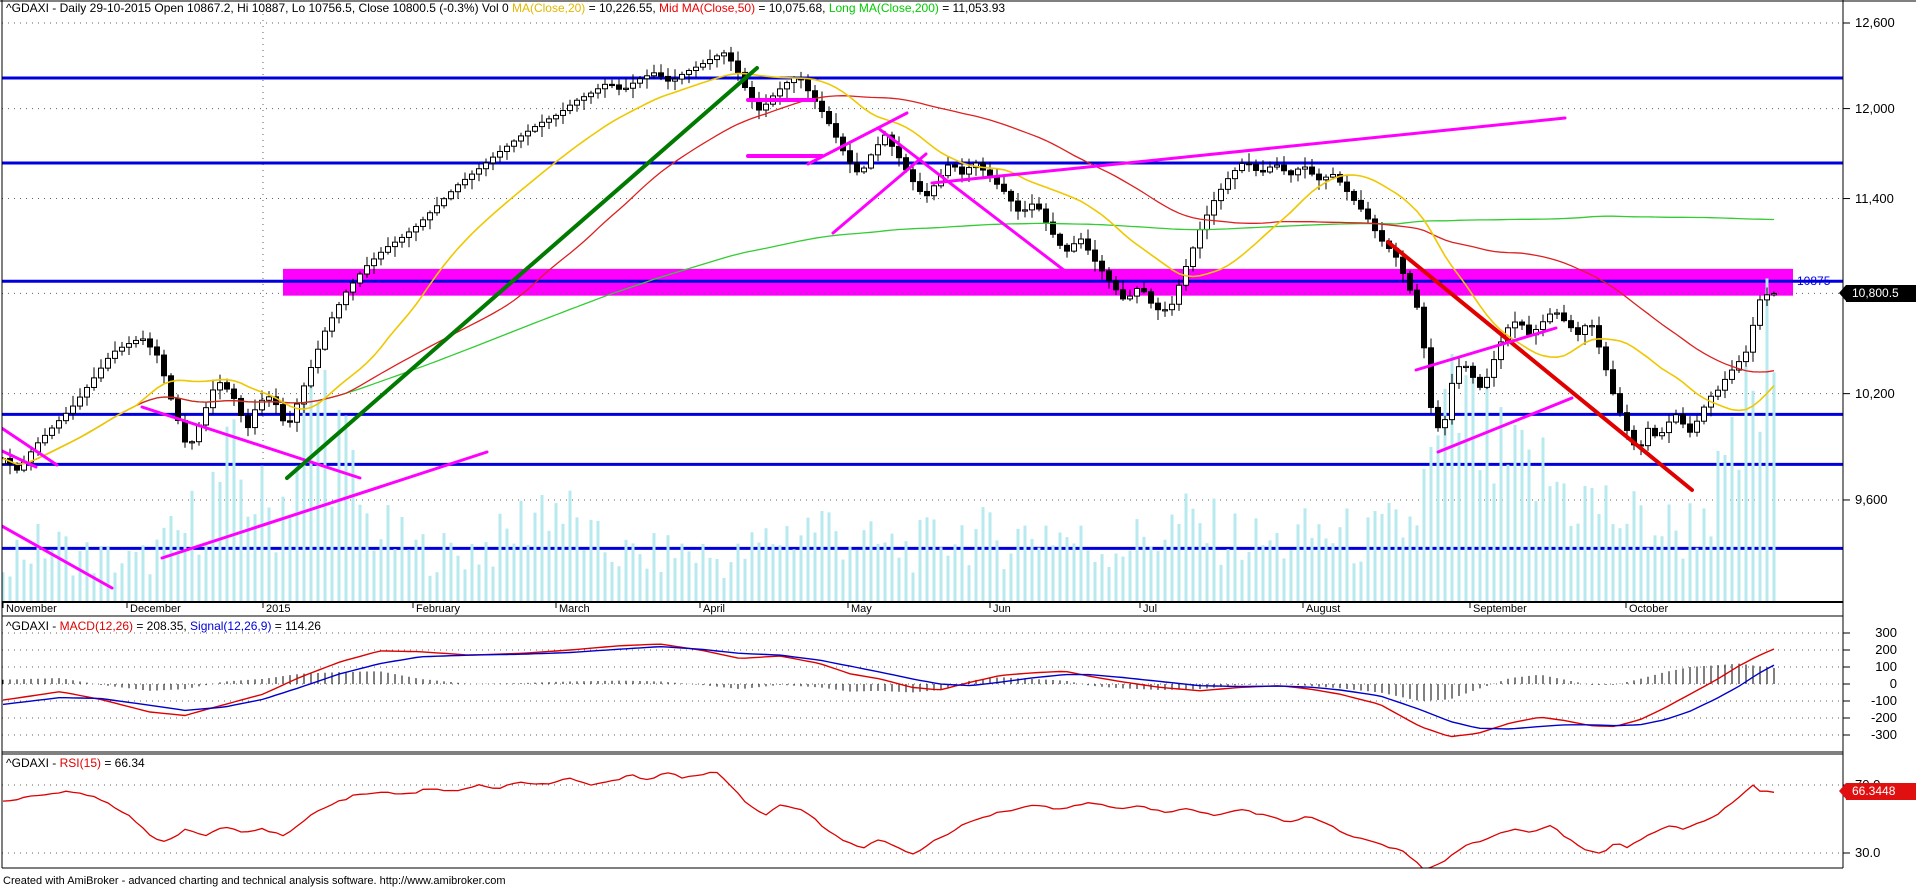 The height and width of the screenshot is (892, 1916). Describe the element at coordinates (1868, 852) in the screenshot. I see `rsi-axis-tick-label: 30.0` at that location.